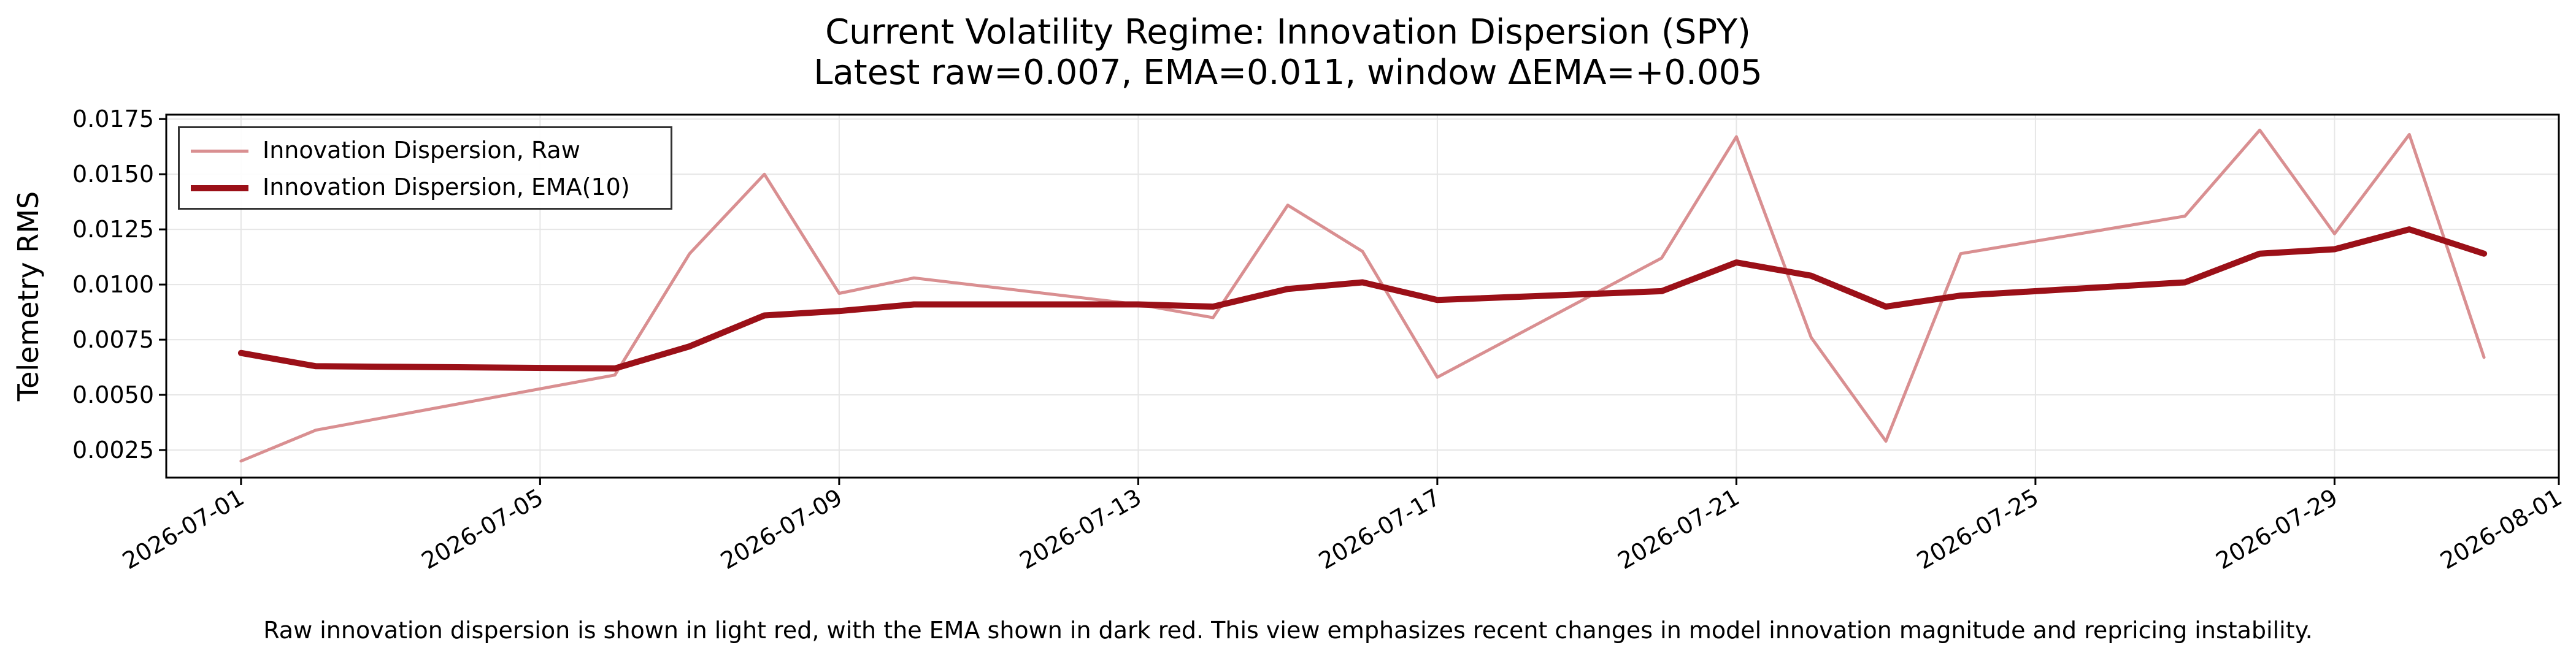 Image resolution: width=2576 pixels, height=664 pixels. What do you see at coordinates (446, 187) in the screenshot?
I see `legend-label-ema: Innovation Dispersion, EMA(10)` at bounding box center [446, 187].